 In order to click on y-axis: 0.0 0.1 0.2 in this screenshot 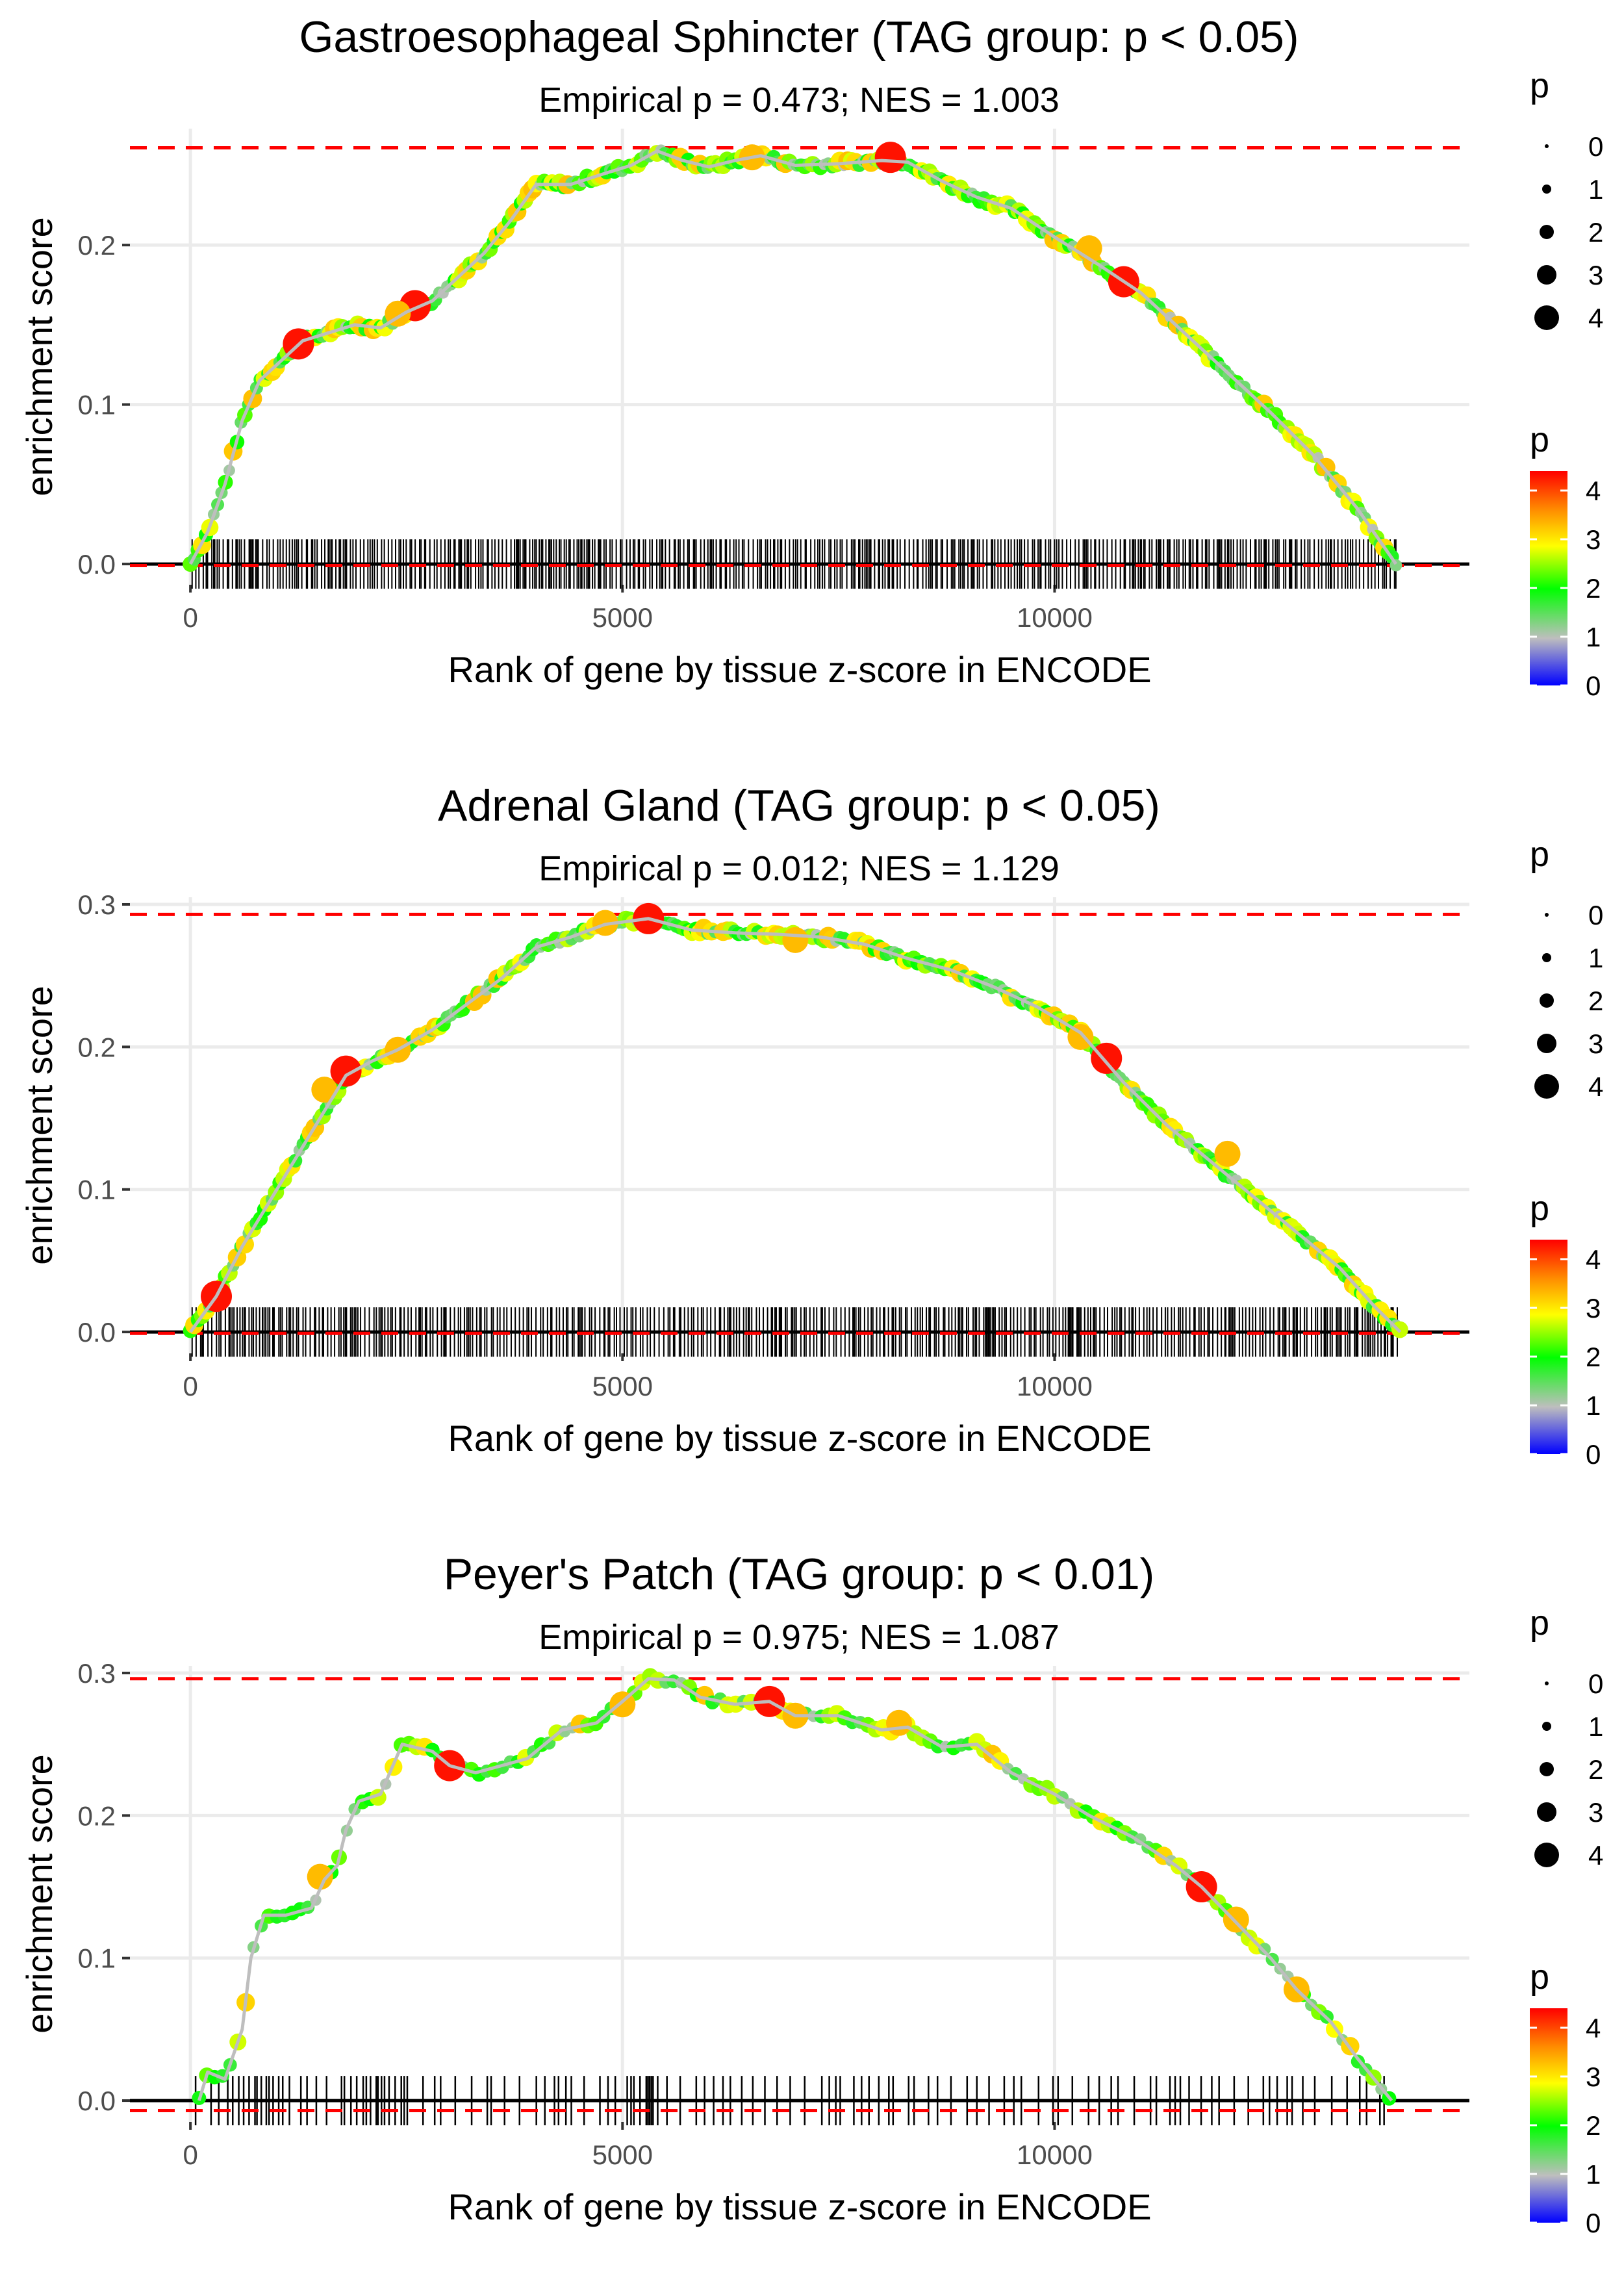, I will do `click(104, 405)`.